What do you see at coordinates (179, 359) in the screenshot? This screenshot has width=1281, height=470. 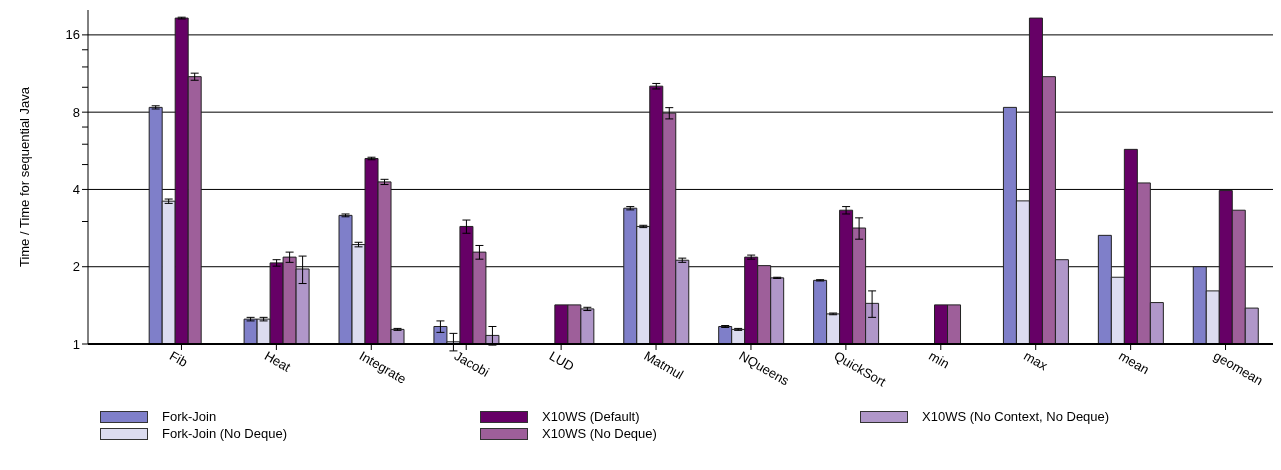 I see `x-tick-label: Fib` at bounding box center [179, 359].